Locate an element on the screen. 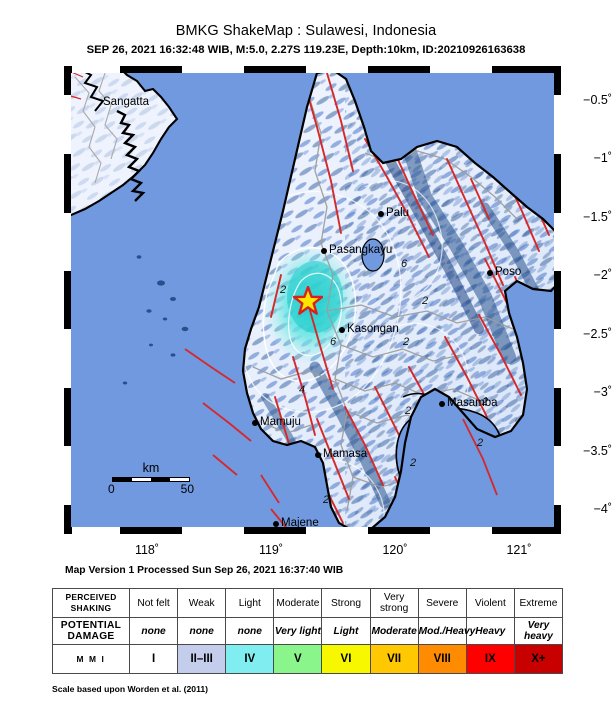 This screenshot has width=612, height=717. city-label-masamba: Masamba is located at coordinates (468, 403).